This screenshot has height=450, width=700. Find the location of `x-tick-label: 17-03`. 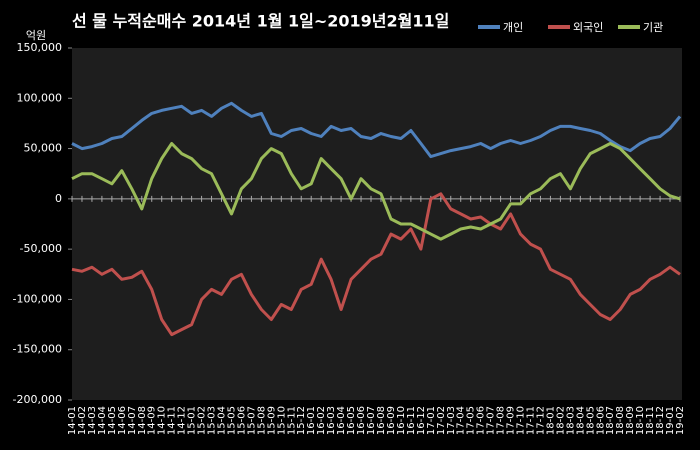

x-tick-label: 17-03 is located at coordinates (451, 420).